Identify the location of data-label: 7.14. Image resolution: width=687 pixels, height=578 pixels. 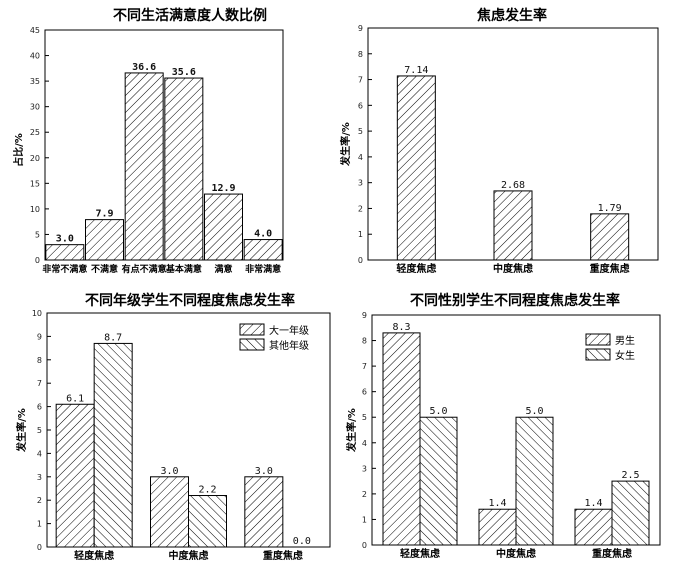
(416, 70).